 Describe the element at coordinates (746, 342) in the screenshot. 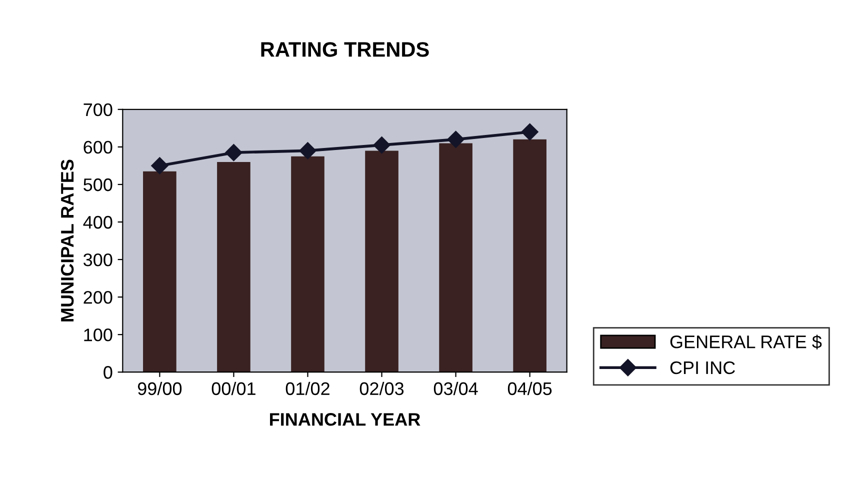

I see `legend-label: GENERAL RATE $` at that location.